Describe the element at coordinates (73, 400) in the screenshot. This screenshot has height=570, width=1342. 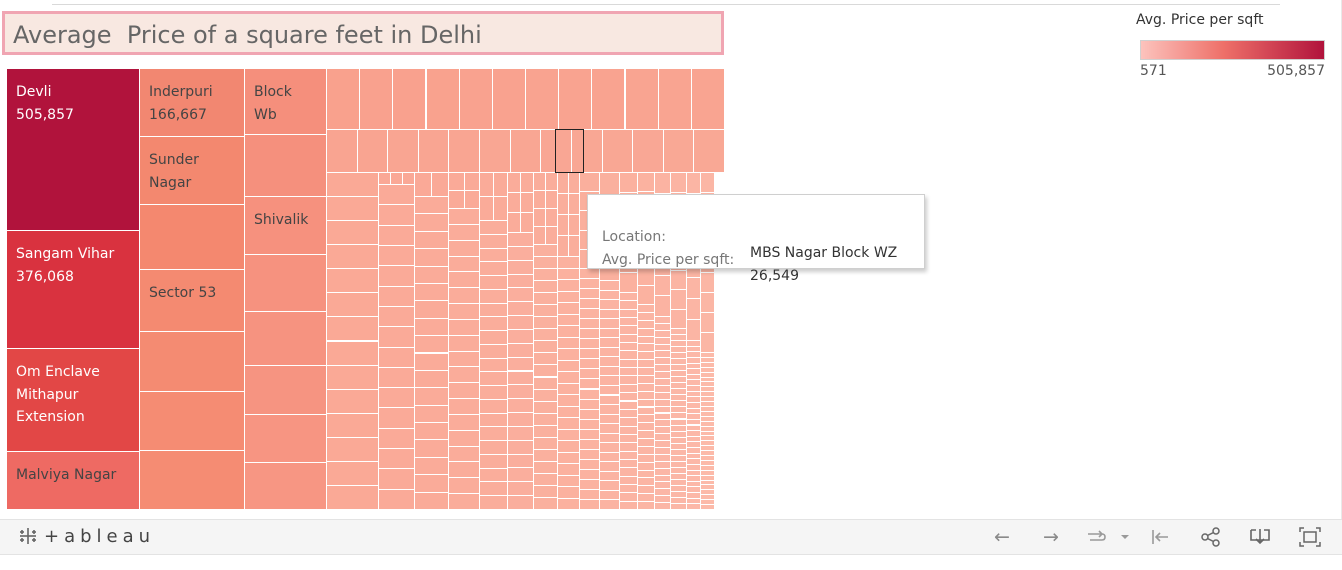
I see `treemap-cell-om-enclave: Om Enclave Mithapur Extension` at that location.